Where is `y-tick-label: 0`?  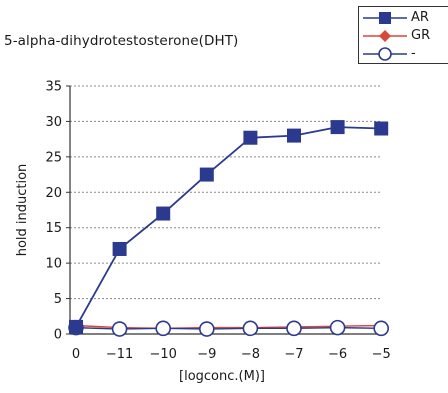 y-tick-label: 0 is located at coordinates (58, 335).